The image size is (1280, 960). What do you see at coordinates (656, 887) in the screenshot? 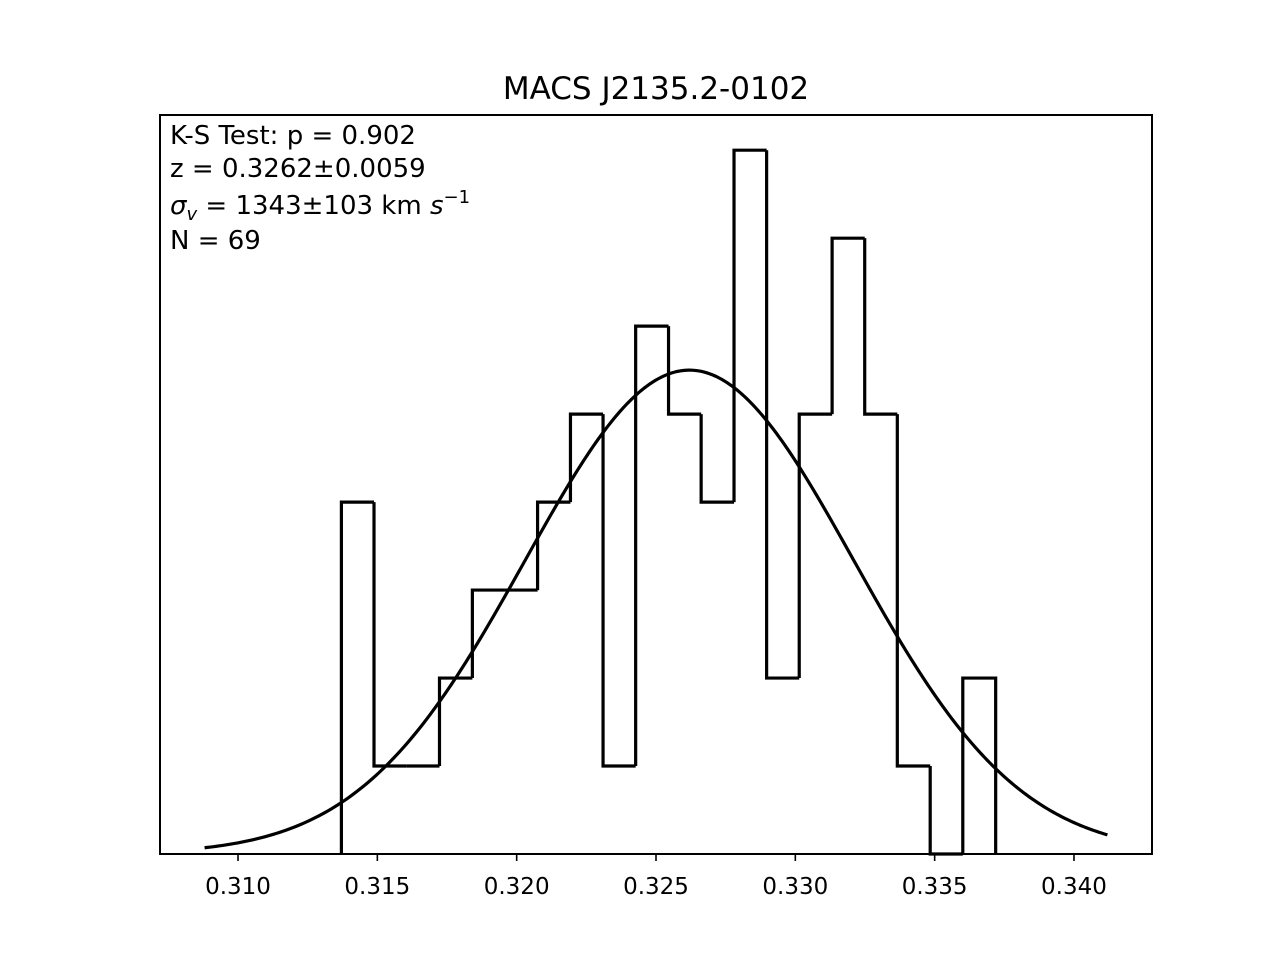
I see `x-tick-label: 0.325` at bounding box center [656, 887].